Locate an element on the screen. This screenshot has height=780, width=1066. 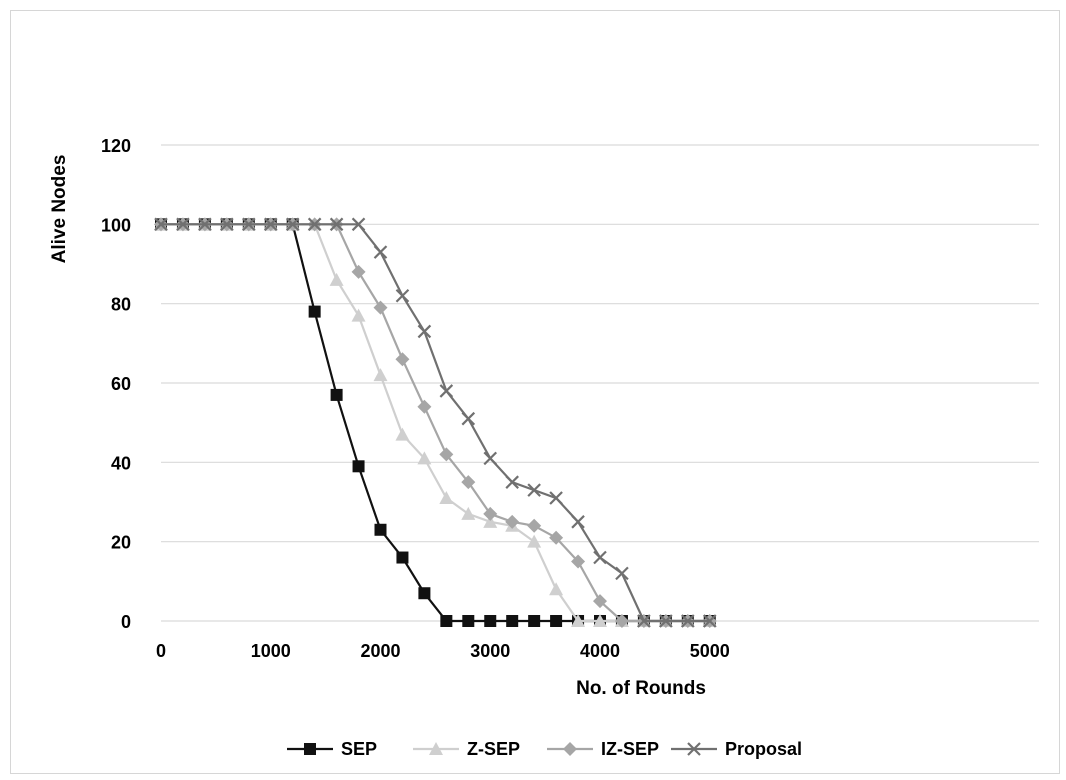
legend-label: Proposal is located at coordinates (763, 749).